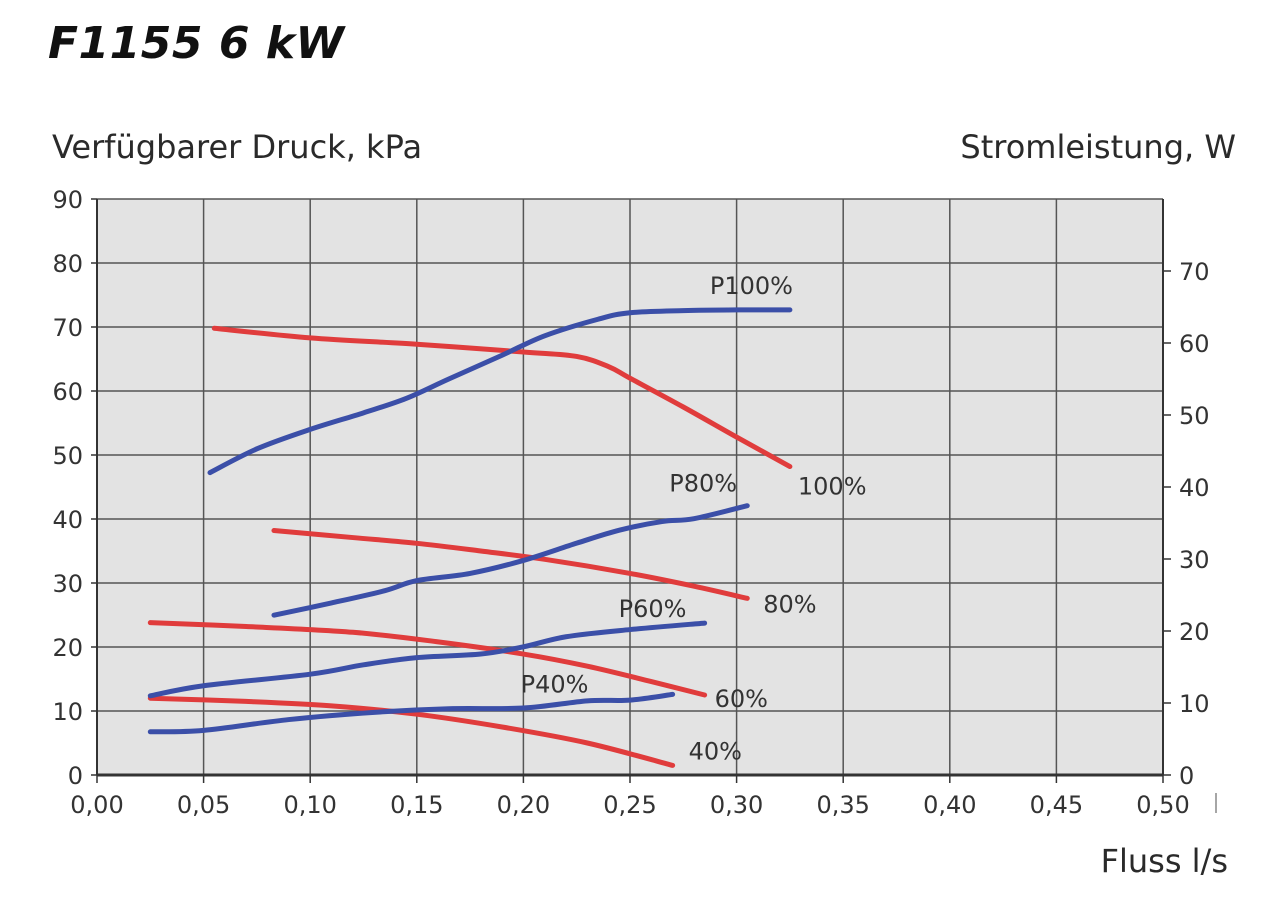 This screenshot has width=1280, height=902. What do you see at coordinates (789, 604) in the screenshot?
I see `series-label-80pct: 80%` at bounding box center [789, 604].